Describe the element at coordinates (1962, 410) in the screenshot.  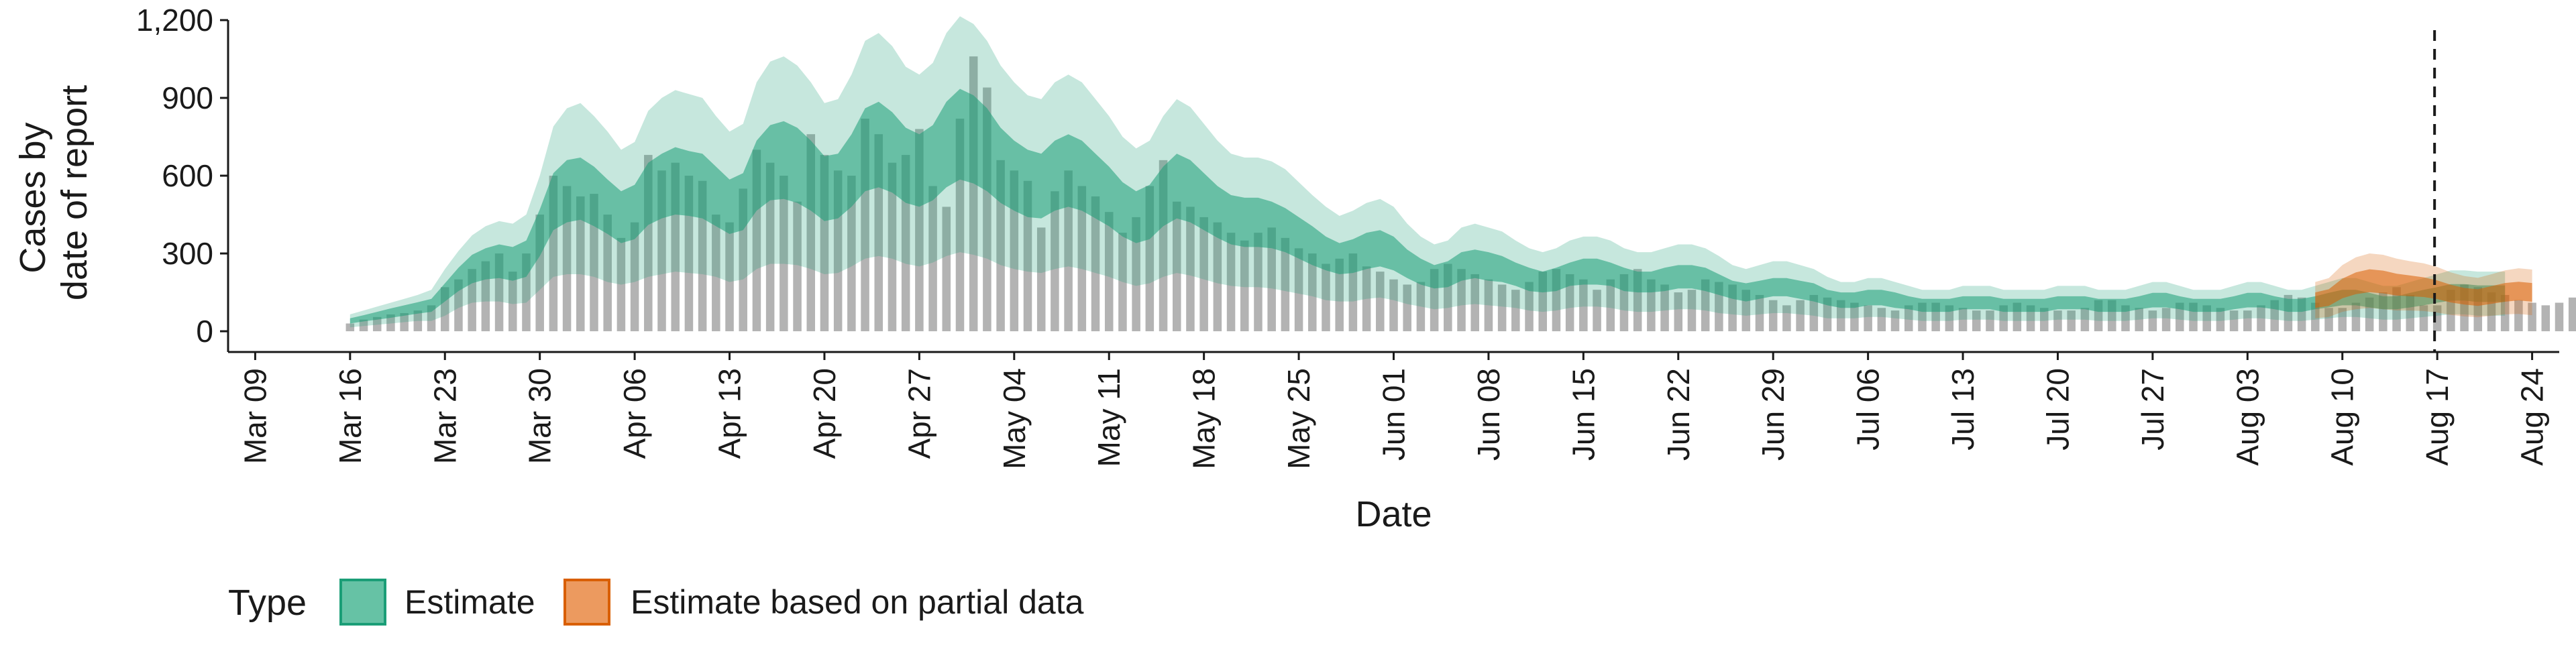
I see `x-tick-label: Jul 13` at that location.